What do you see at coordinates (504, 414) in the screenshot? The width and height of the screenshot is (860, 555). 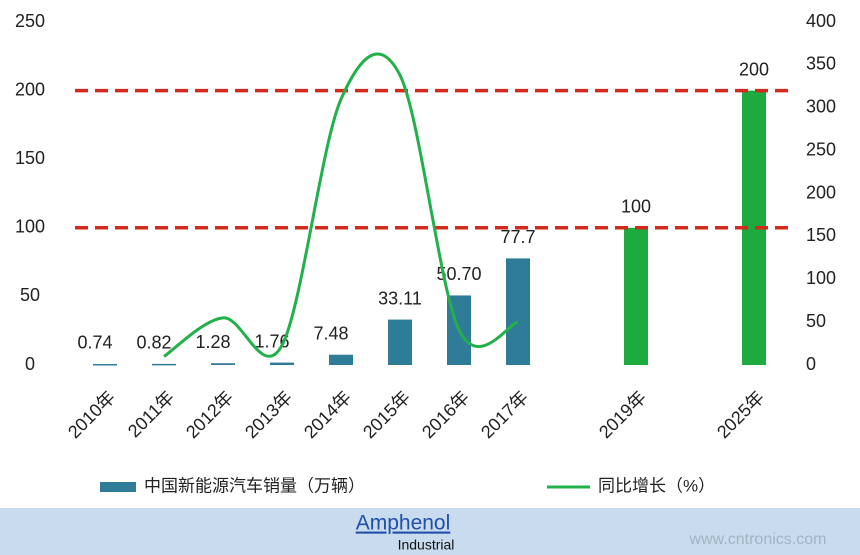 I see `x-tick-label: 2017年` at bounding box center [504, 414].